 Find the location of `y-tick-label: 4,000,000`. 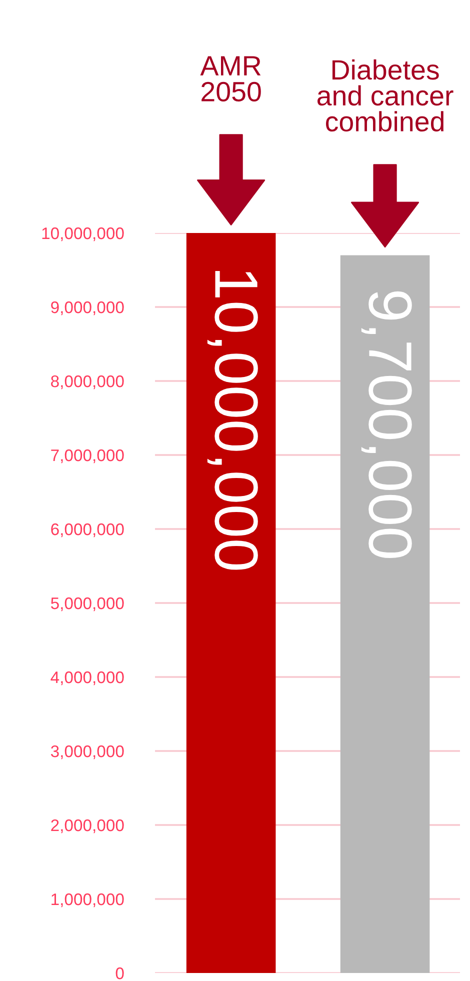

y-tick-label: 4,000,000 is located at coordinates (87, 678).